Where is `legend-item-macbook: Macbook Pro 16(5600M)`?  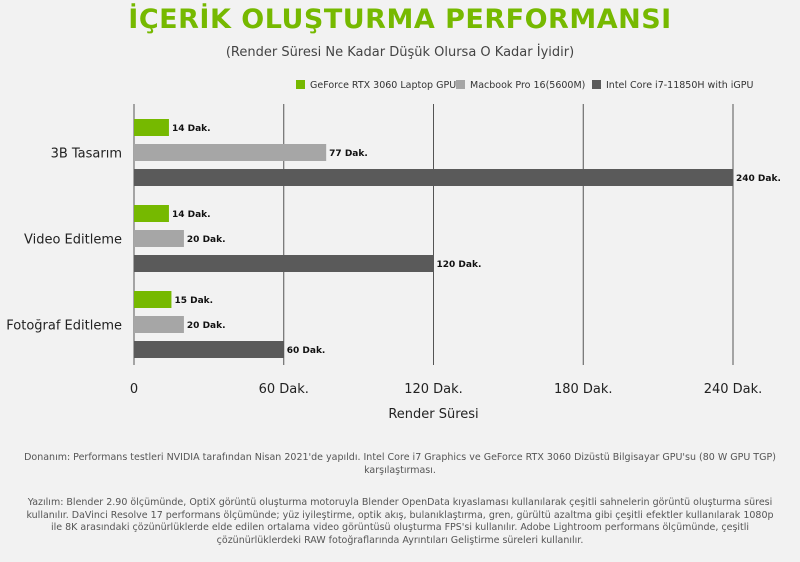 legend-item-macbook: Macbook Pro 16(5600M) is located at coordinates (520, 85).